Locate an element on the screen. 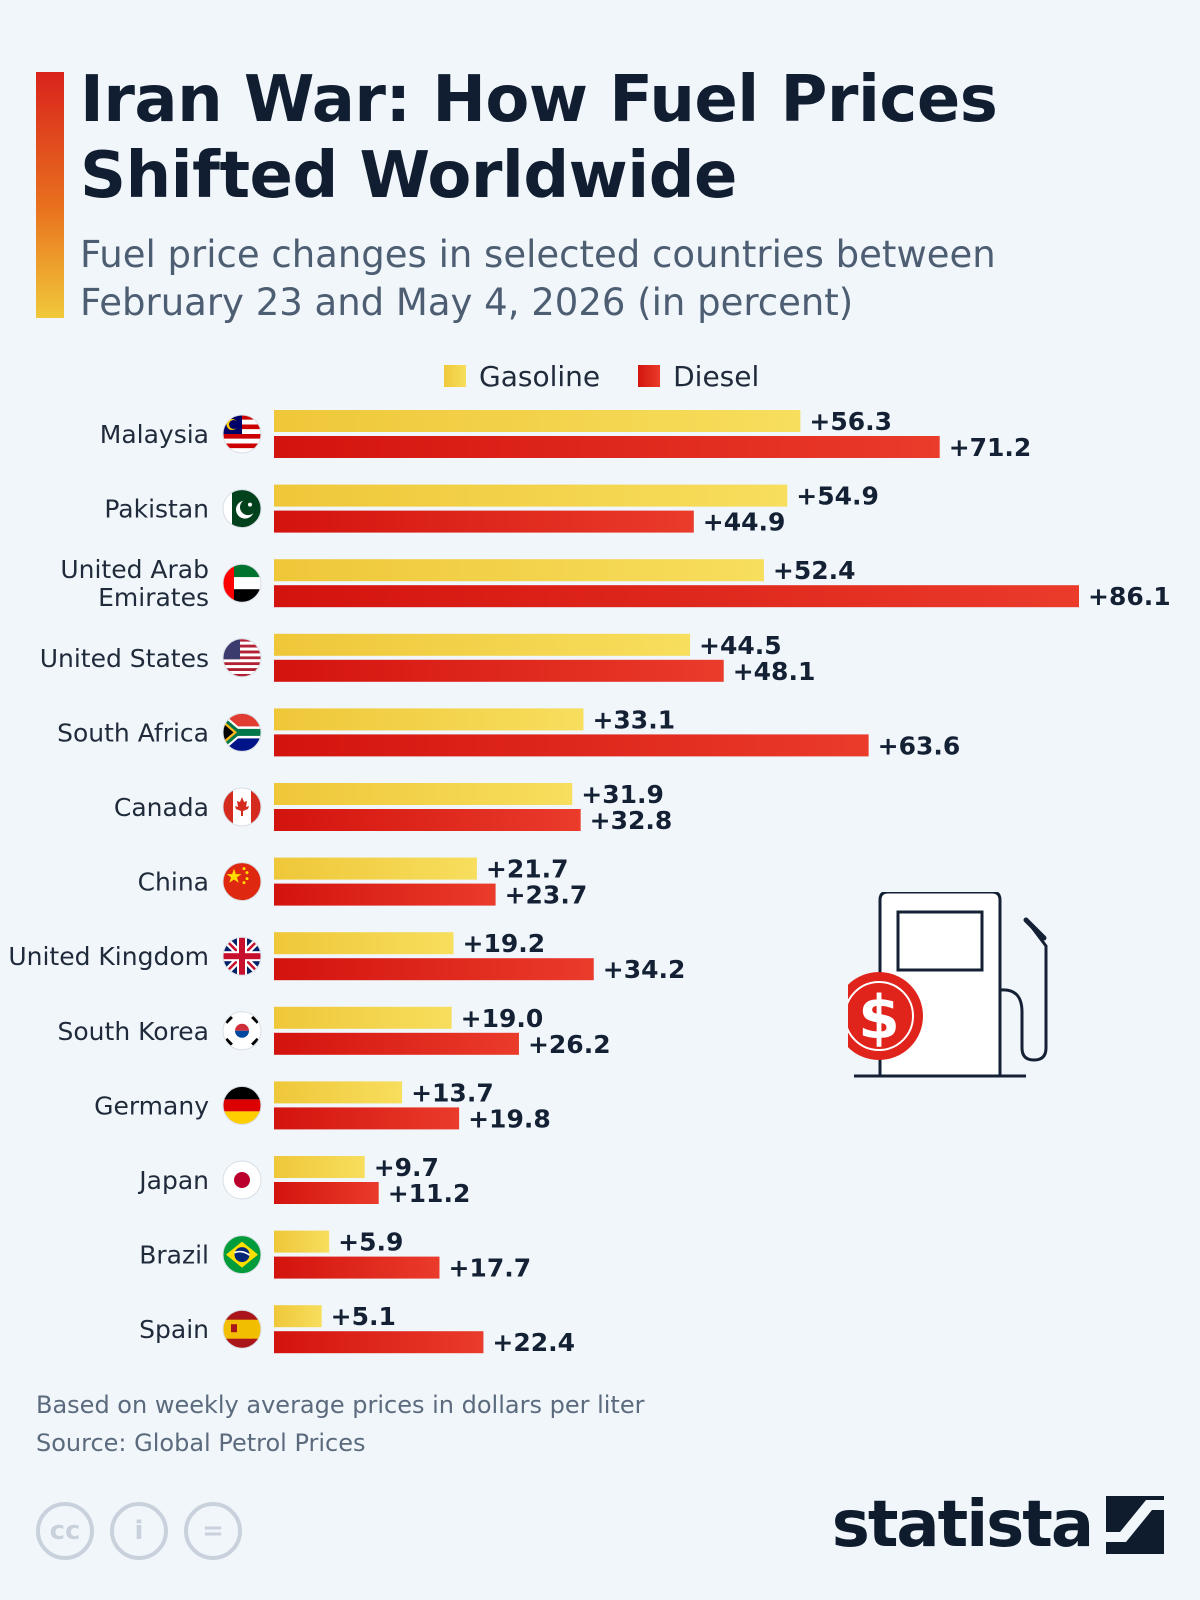 Image resolution: width=1200 pixels, height=1600 pixels. category-label-spain: Spain is located at coordinates (174, 1329).